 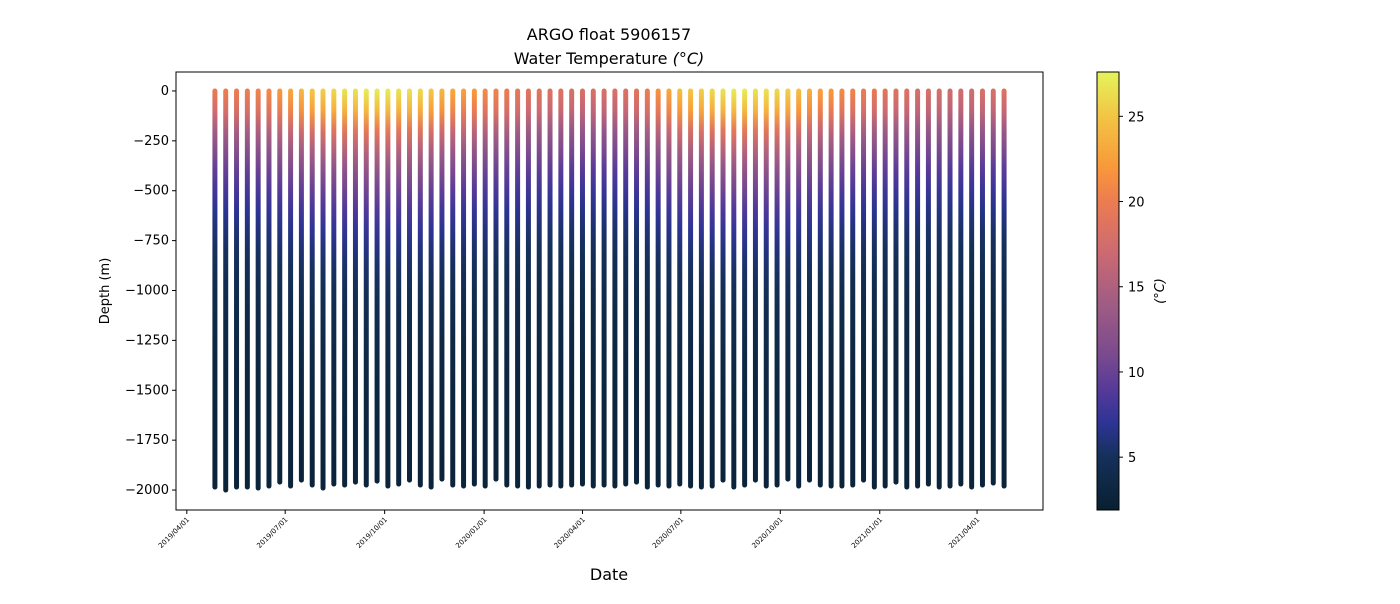 What do you see at coordinates (151, 241) in the screenshot?
I see `y-tick-label: −750` at bounding box center [151, 241].